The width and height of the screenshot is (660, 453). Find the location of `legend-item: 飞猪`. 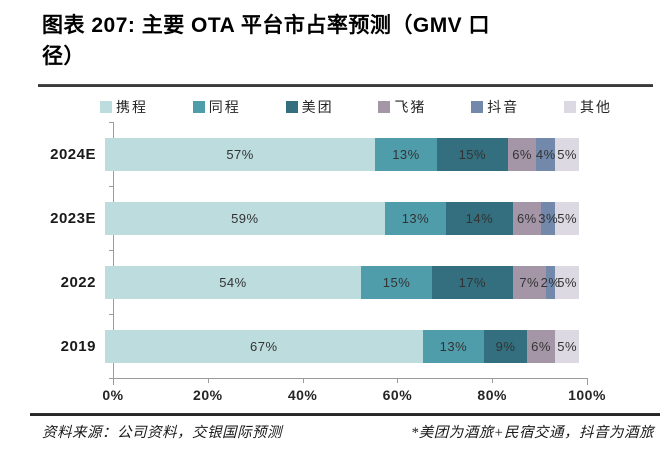

legend-item: 飞猪 is located at coordinates (402, 107).